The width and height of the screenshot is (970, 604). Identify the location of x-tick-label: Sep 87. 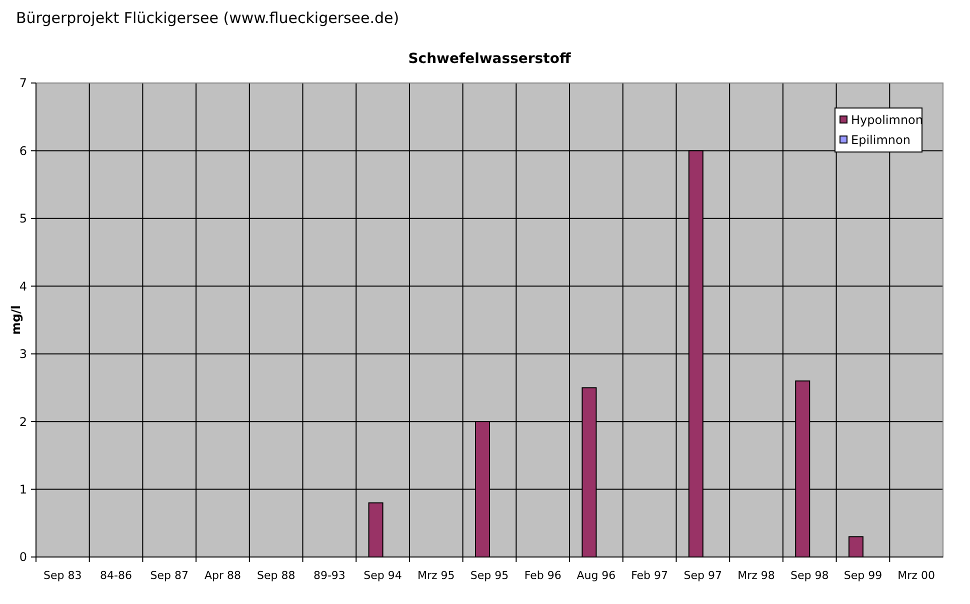
(169, 575).